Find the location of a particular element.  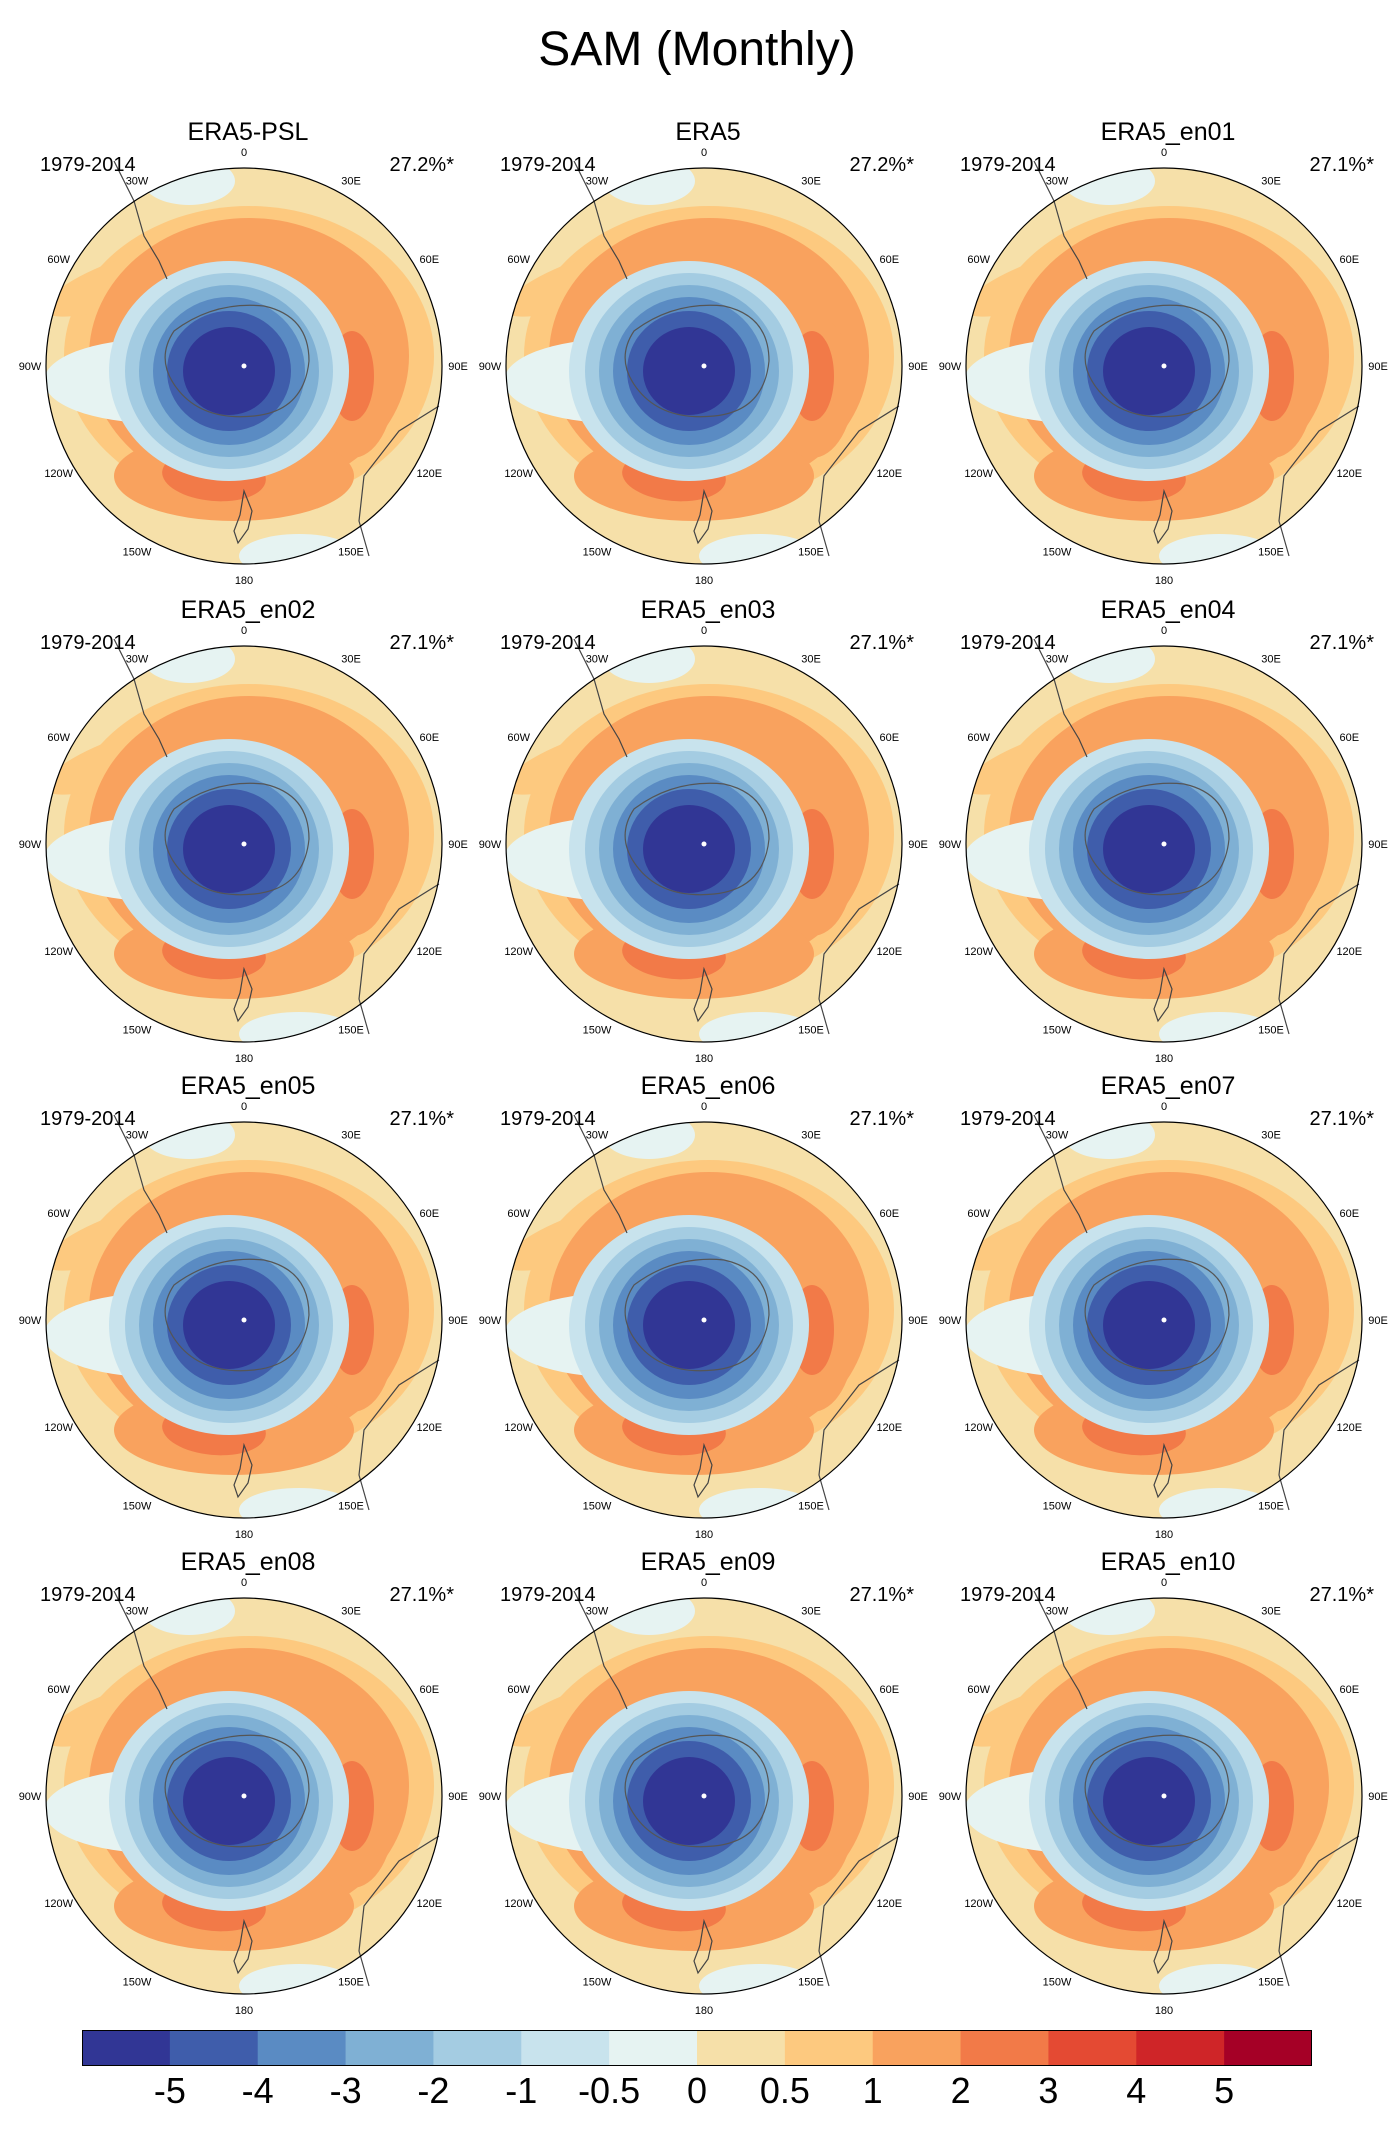

longitude-label: 150E is located at coordinates (811, 552).